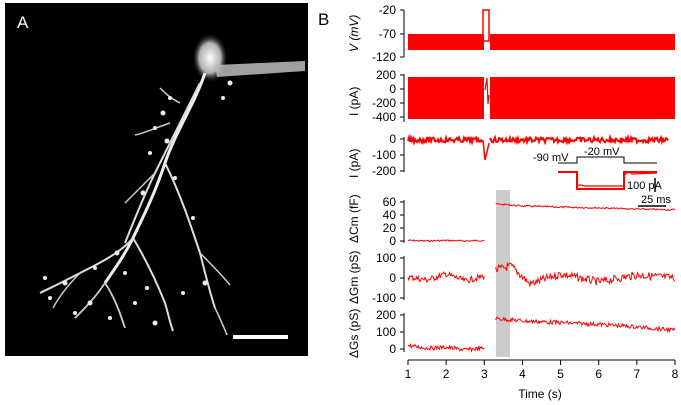  I want to click on x-tick-label: 5, so click(560, 374).